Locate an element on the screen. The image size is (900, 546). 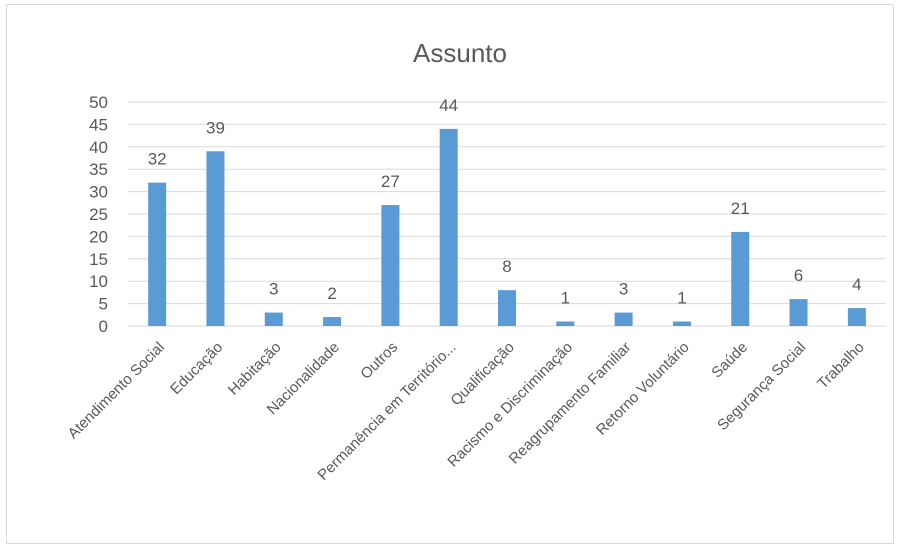
data-label: 2 is located at coordinates (331, 293).